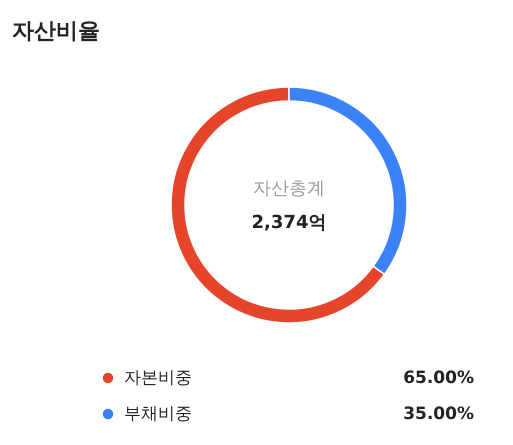 The image size is (513, 445). What do you see at coordinates (289, 188) in the screenshot?
I see `text: 자산총계` at bounding box center [289, 188].